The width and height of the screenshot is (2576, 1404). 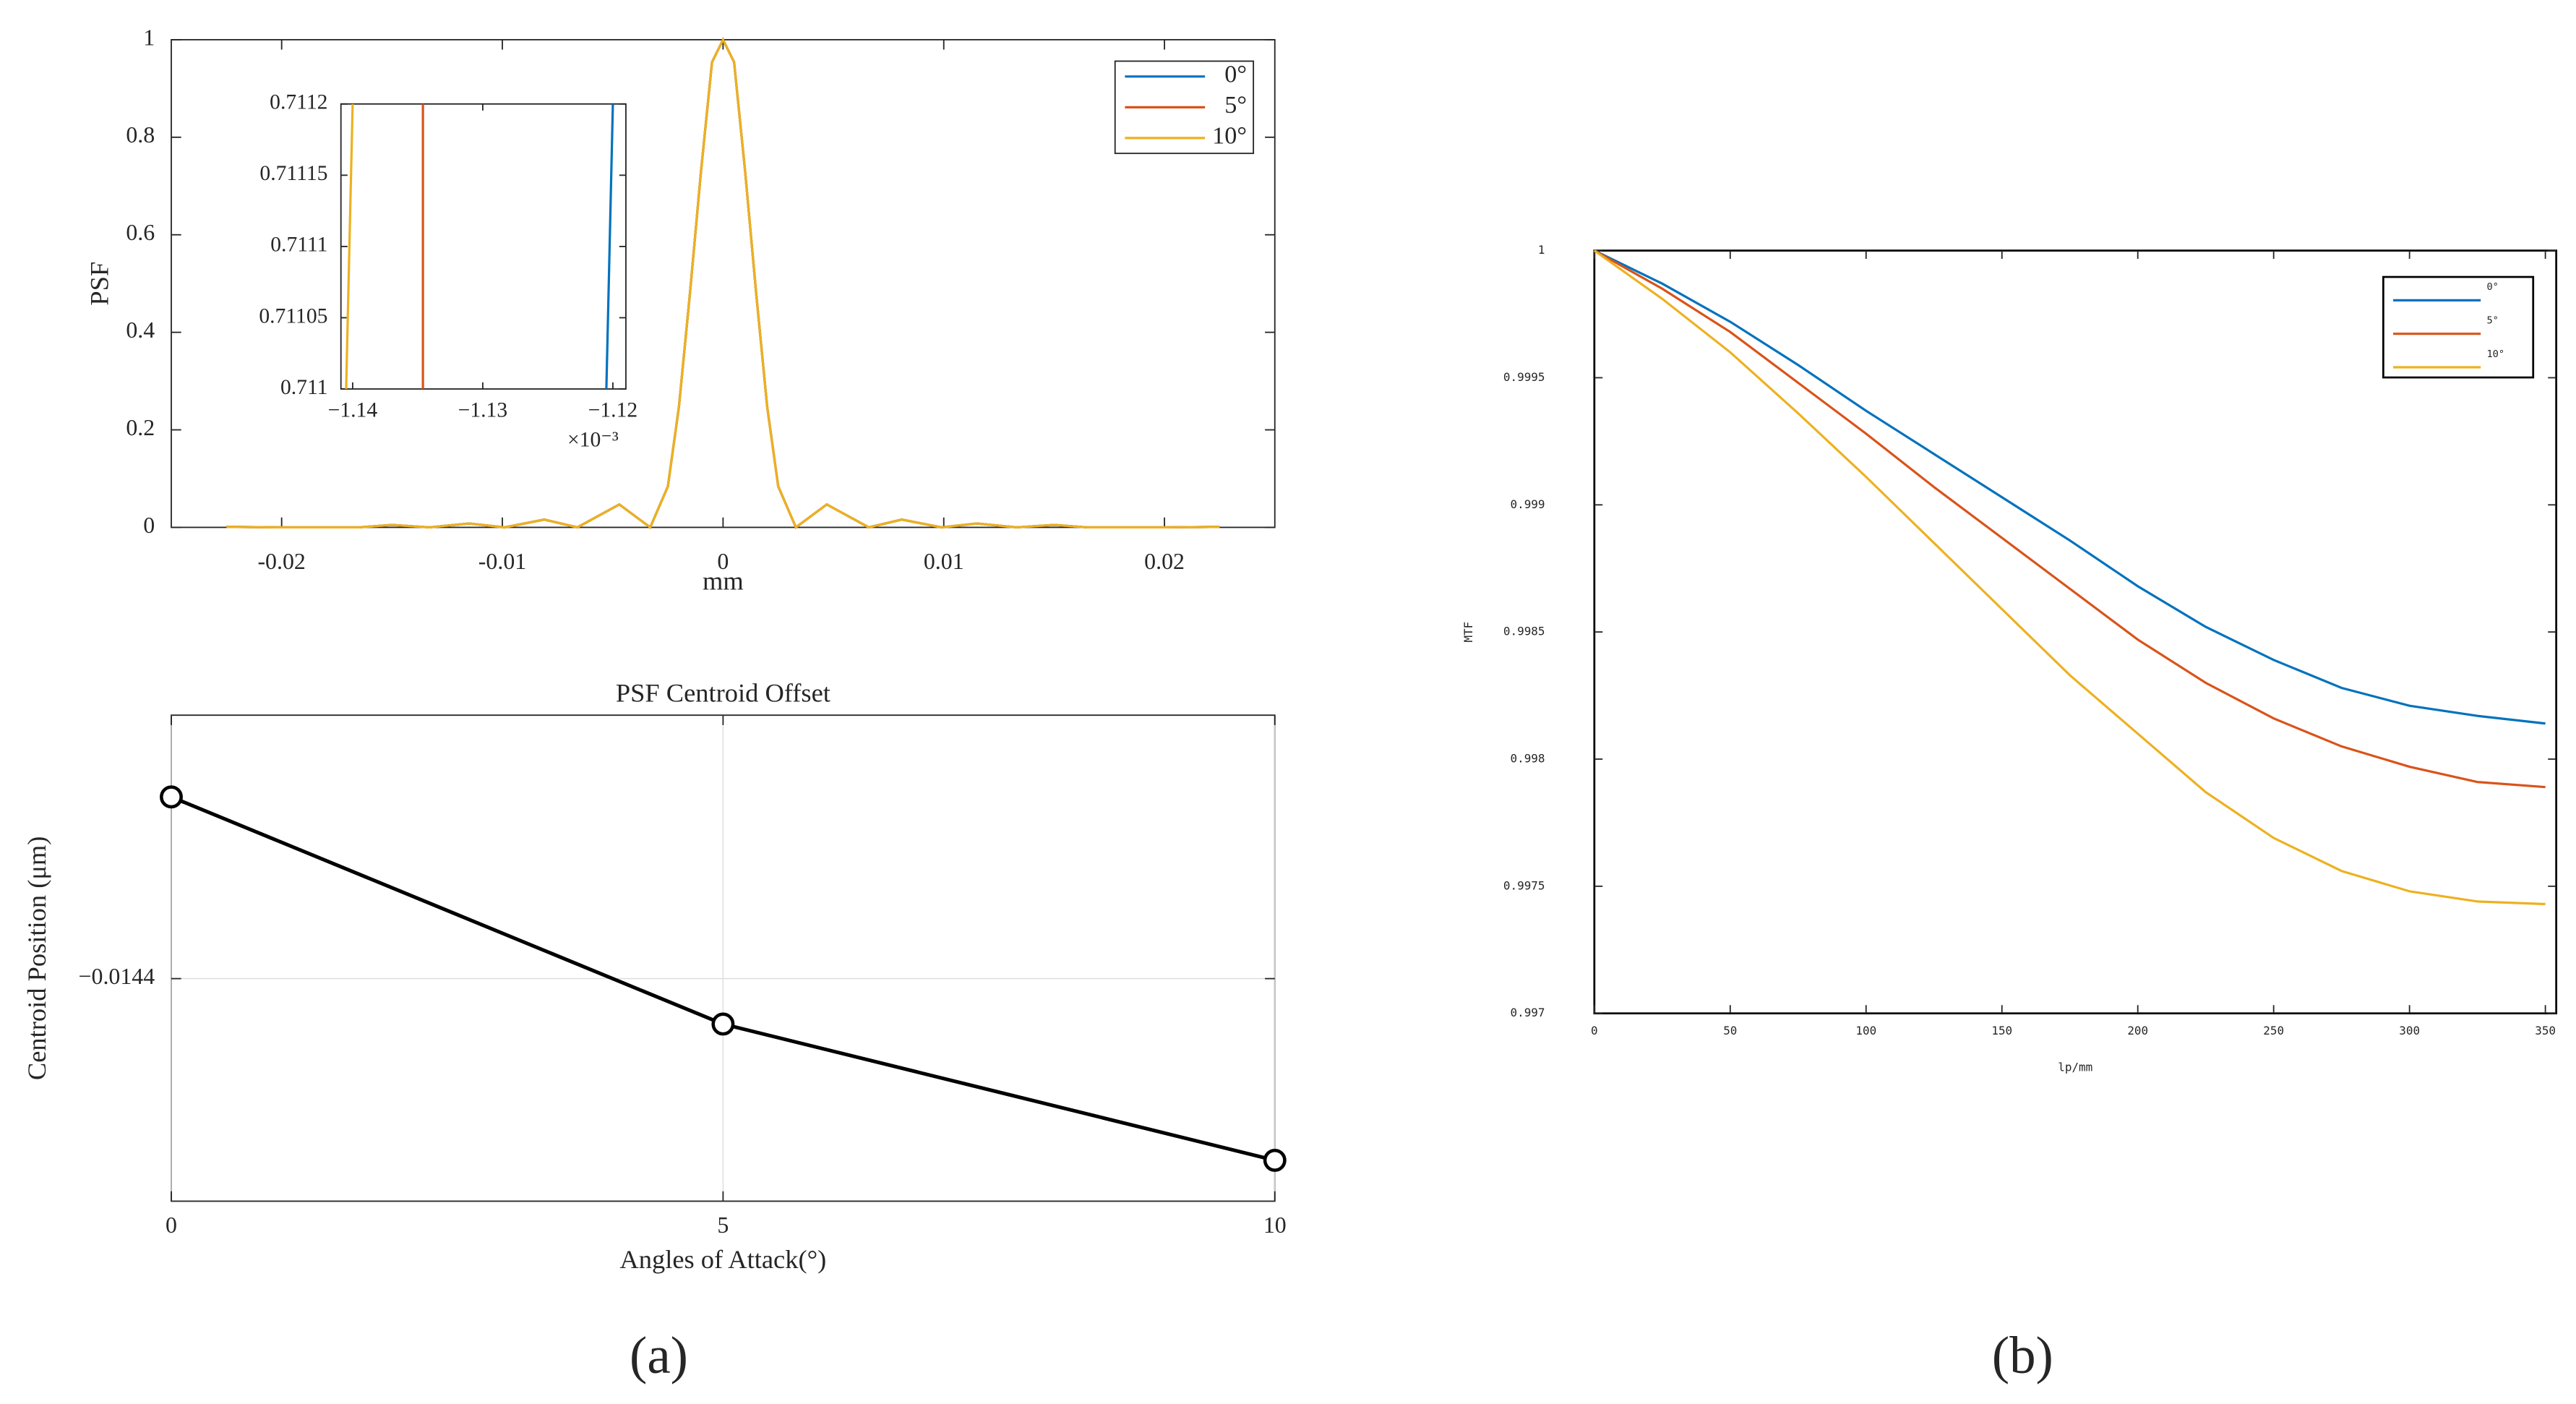 What do you see at coordinates (140, 233) in the screenshot?
I see `y-tick-label: 0.6` at bounding box center [140, 233].